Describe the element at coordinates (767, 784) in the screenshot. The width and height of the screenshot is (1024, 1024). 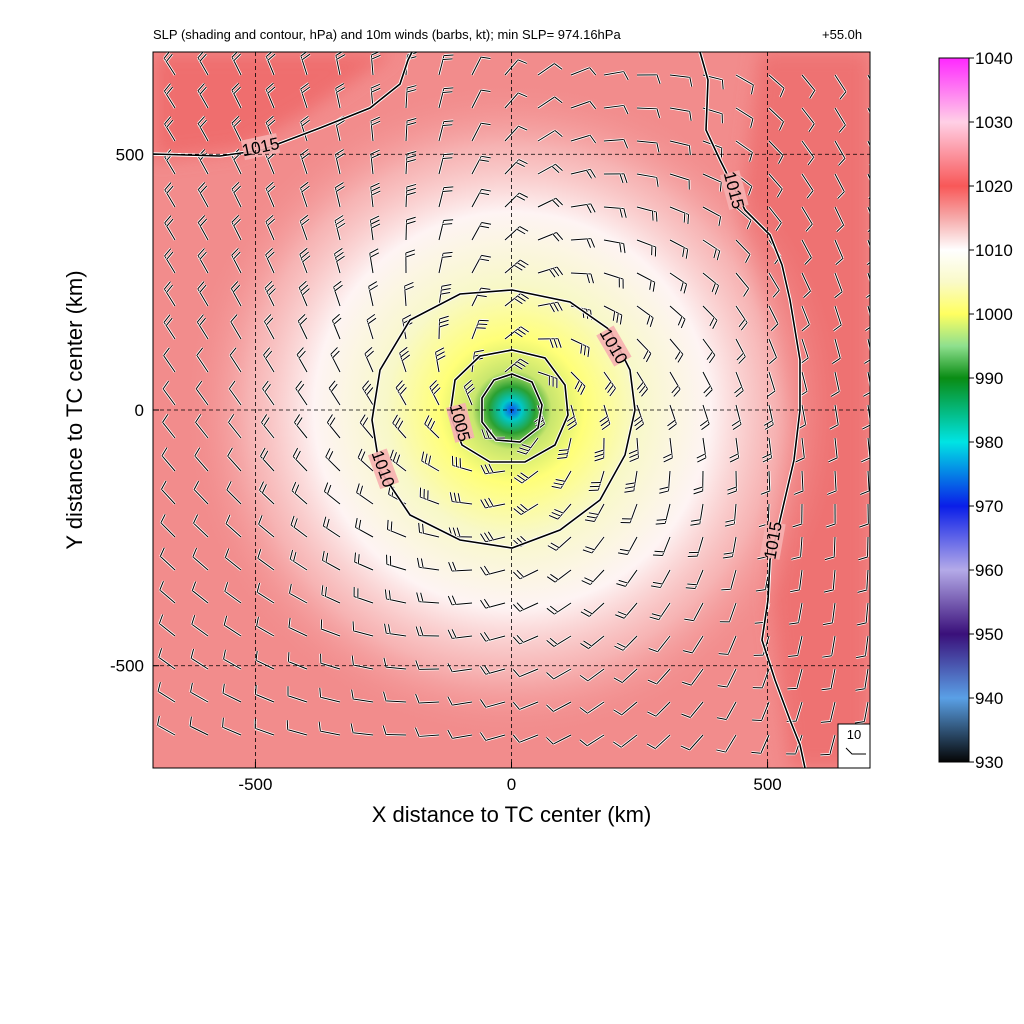
I see `x-tick-label: 500` at that location.